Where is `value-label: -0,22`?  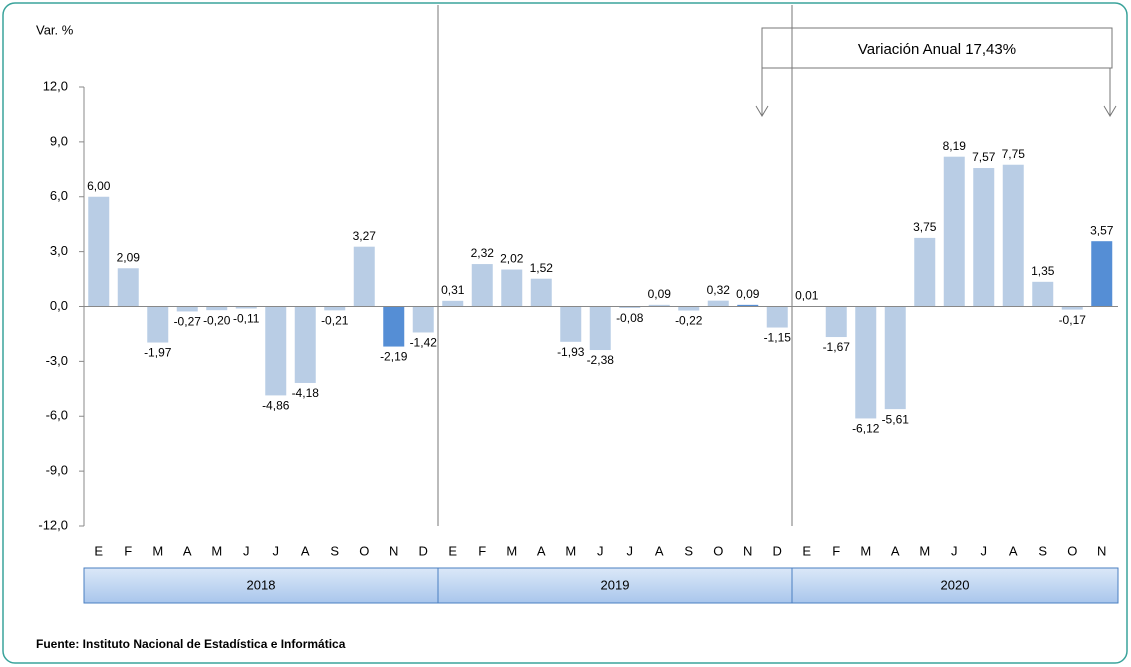 value-label: -0,22 is located at coordinates (689, 321).